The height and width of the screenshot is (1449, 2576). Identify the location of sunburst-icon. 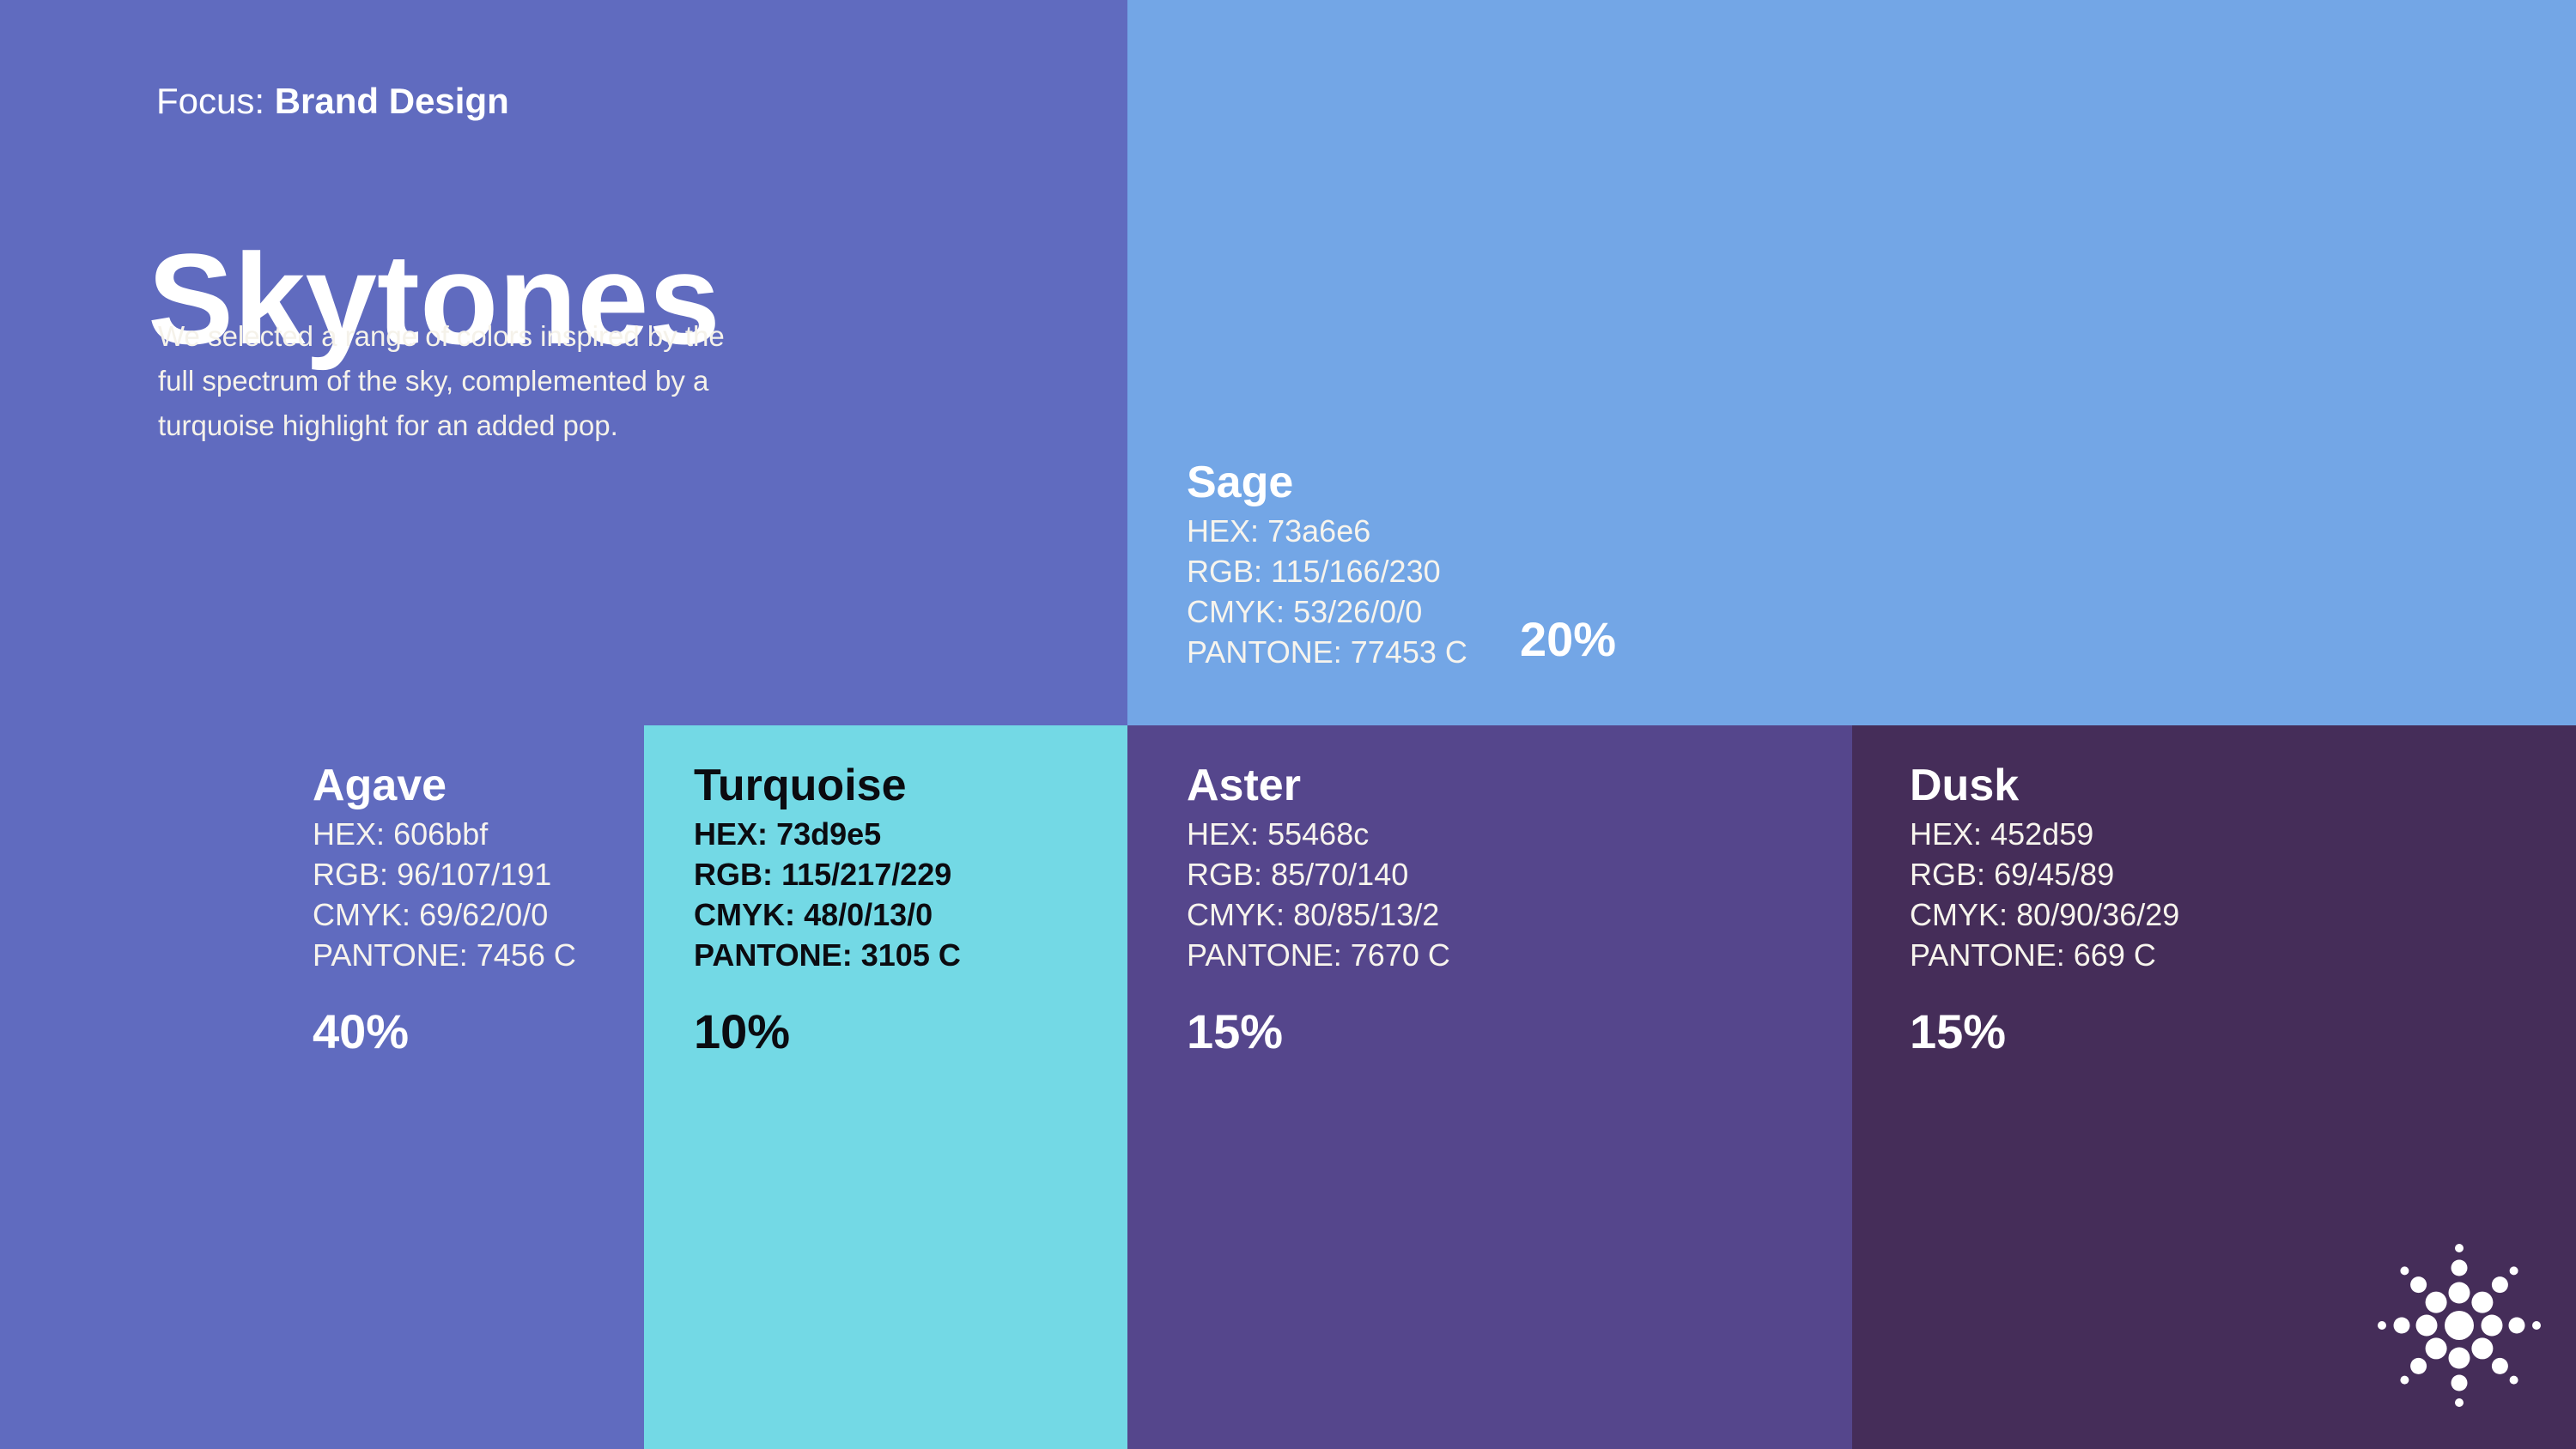
(2459, 1325).